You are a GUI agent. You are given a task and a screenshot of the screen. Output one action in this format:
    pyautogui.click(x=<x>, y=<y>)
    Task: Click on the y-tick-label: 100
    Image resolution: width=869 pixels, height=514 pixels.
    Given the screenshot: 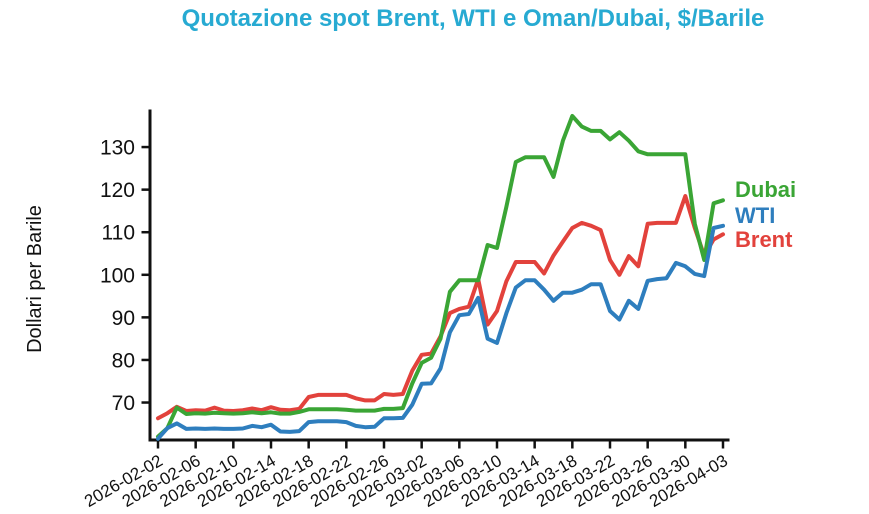 What is the action you would take?
    pyautogui.click(x=117, y=275)
    